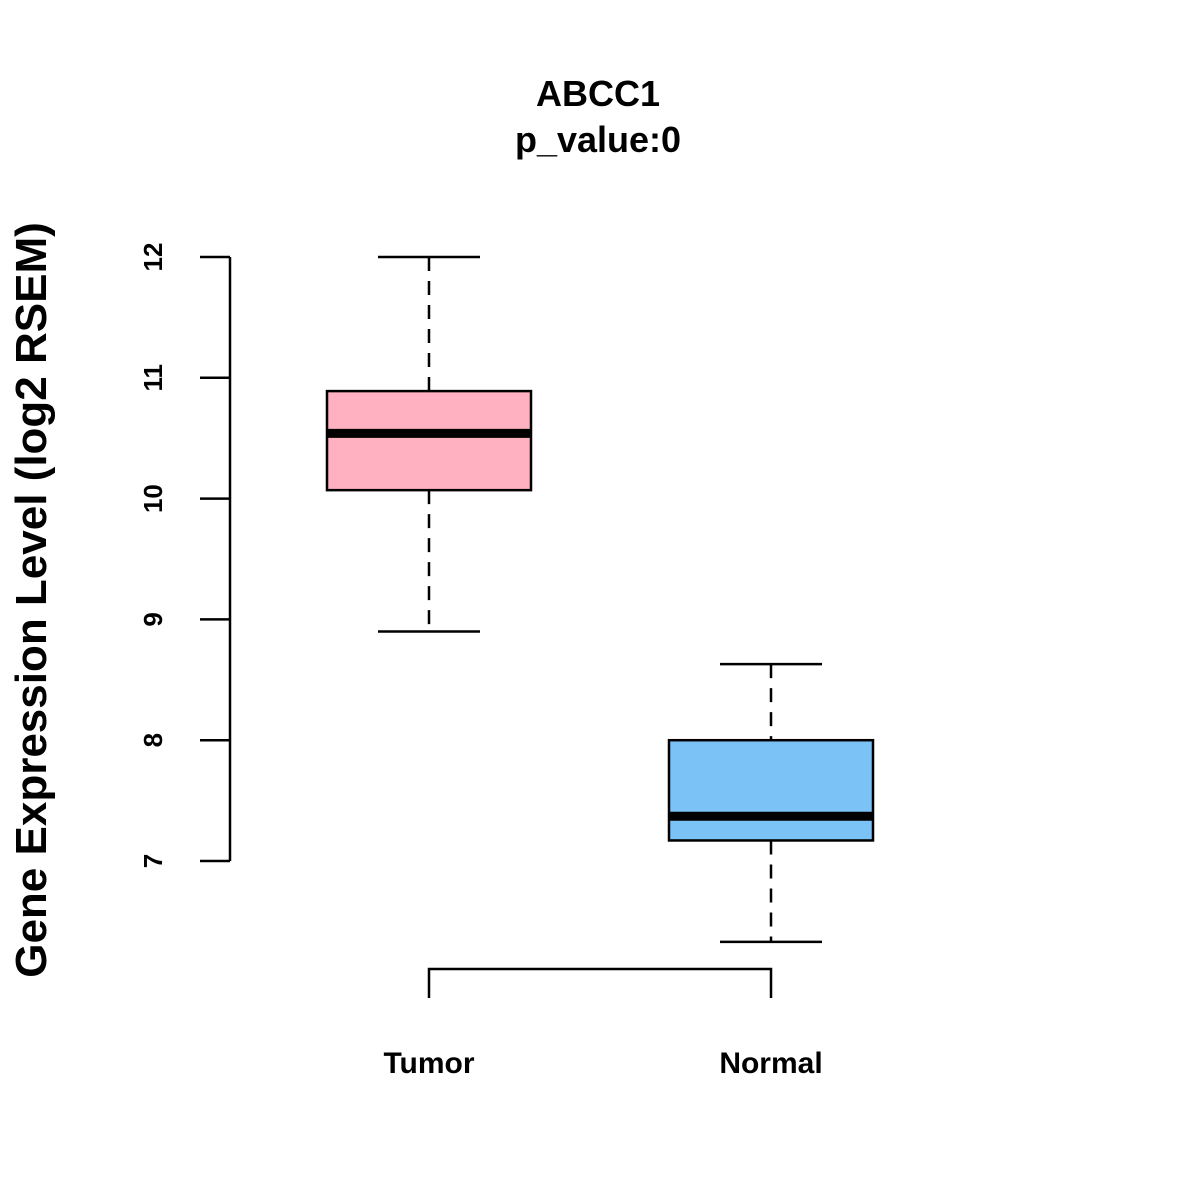 The image size is (1200, 1200). Describe the element at coordinates (153, 740) in the screenshot. I see `y-tick-label-8: 8` at that location.